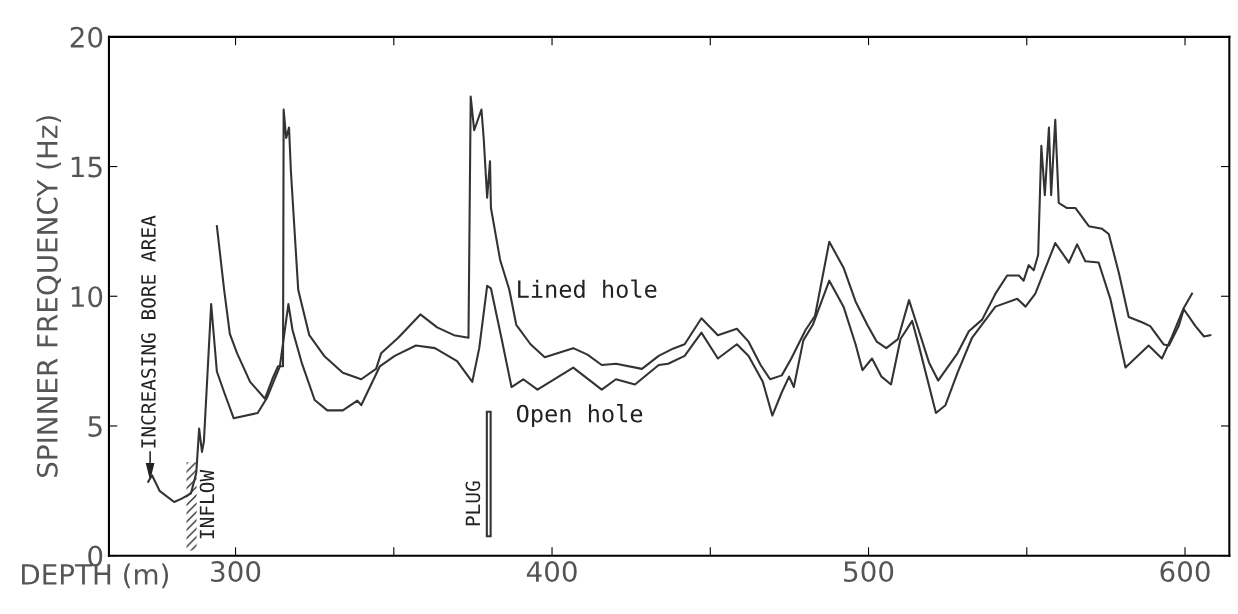 This screenshot has height=614, width=1238. I want to click on y-axis-title: SPINNER FREQUENCY (Hz), so click(49, 296).